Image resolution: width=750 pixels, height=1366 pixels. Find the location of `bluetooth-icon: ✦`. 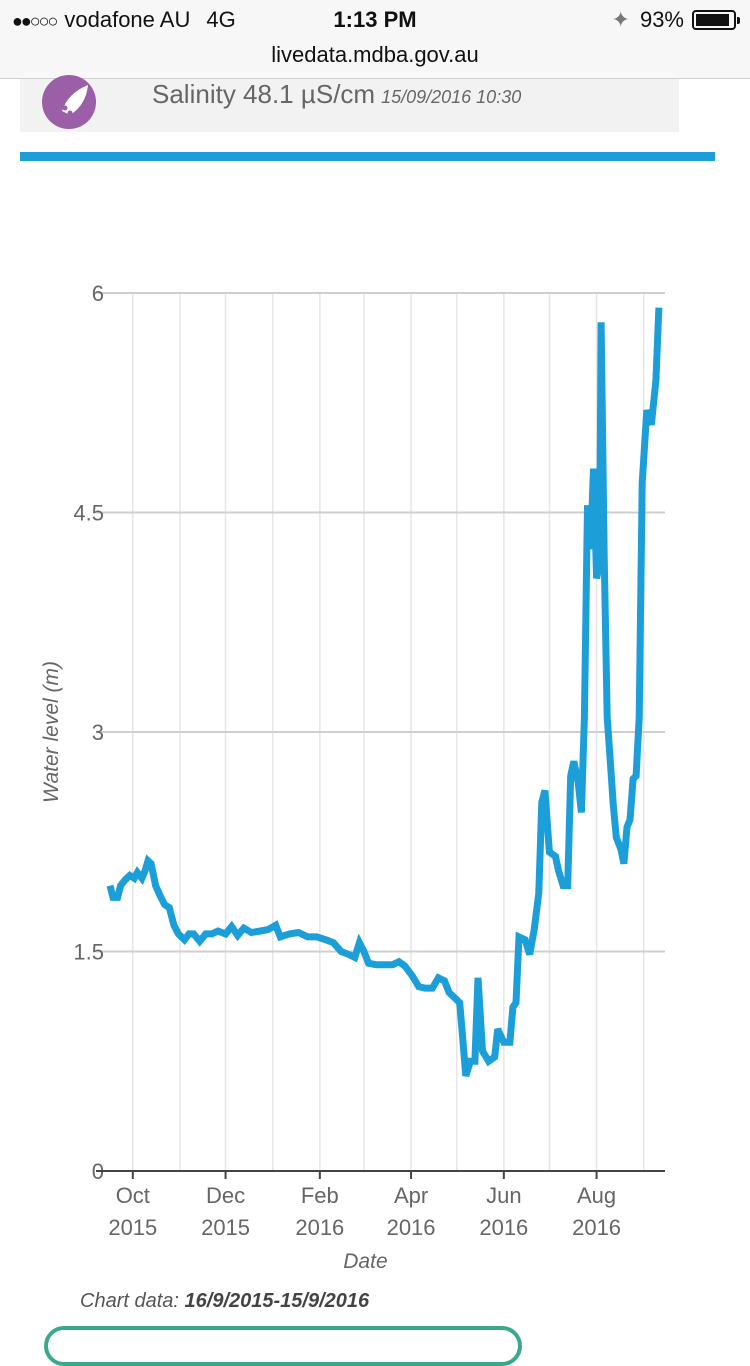

bluetooth-icon: ✦ is located at coordinates (620, 19).